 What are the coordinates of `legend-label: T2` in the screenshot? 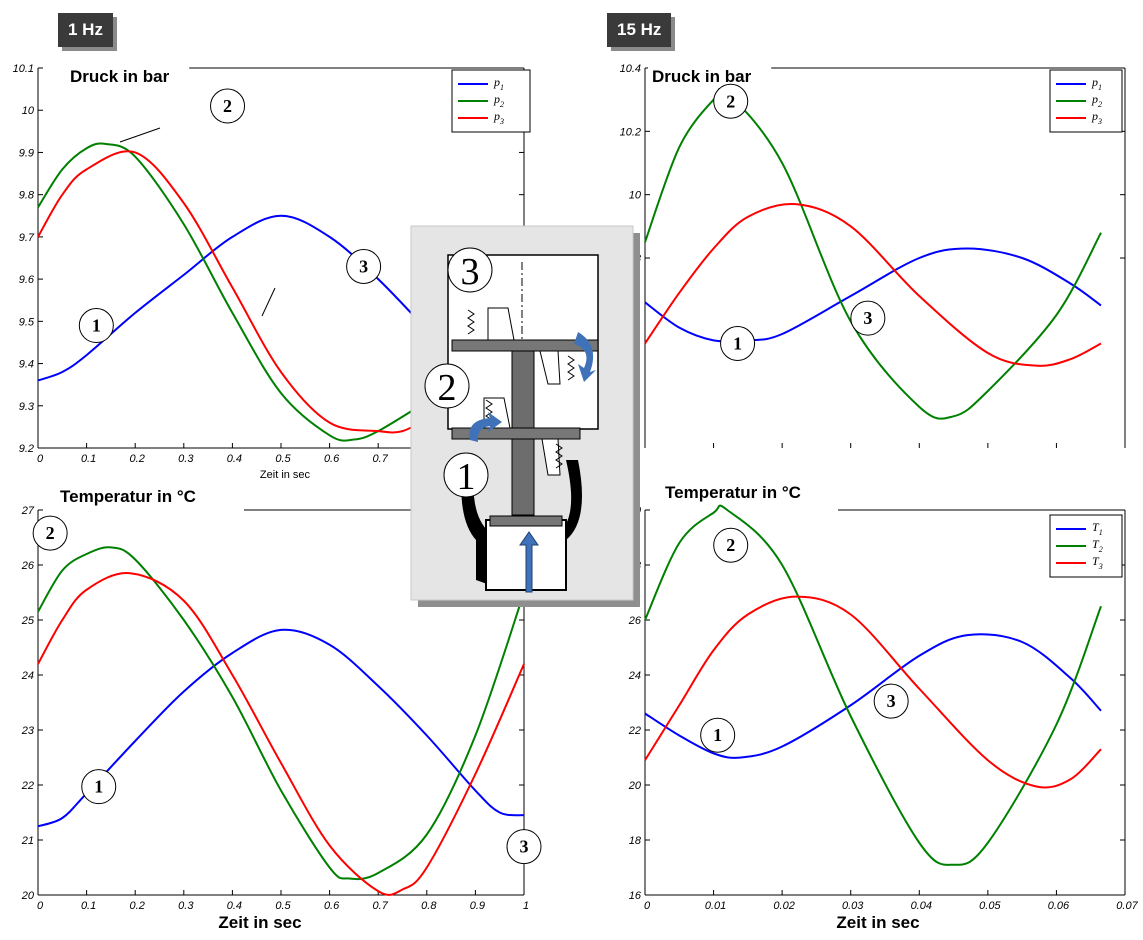 It's located at (1097, 545).